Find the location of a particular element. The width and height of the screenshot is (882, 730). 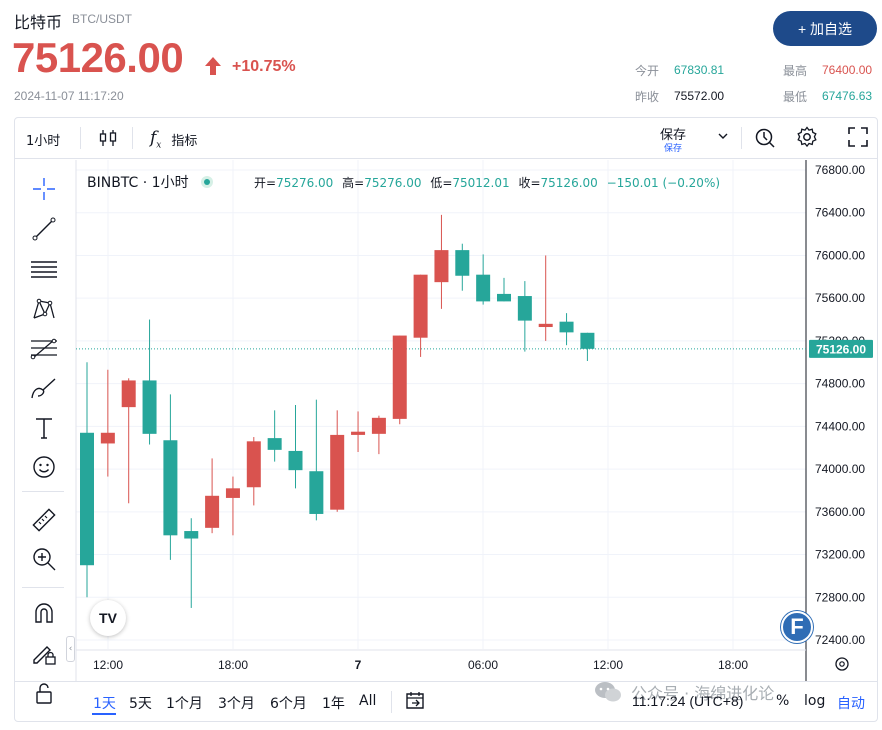

close-value: 75126.00 is located at coordinates (569, 183).